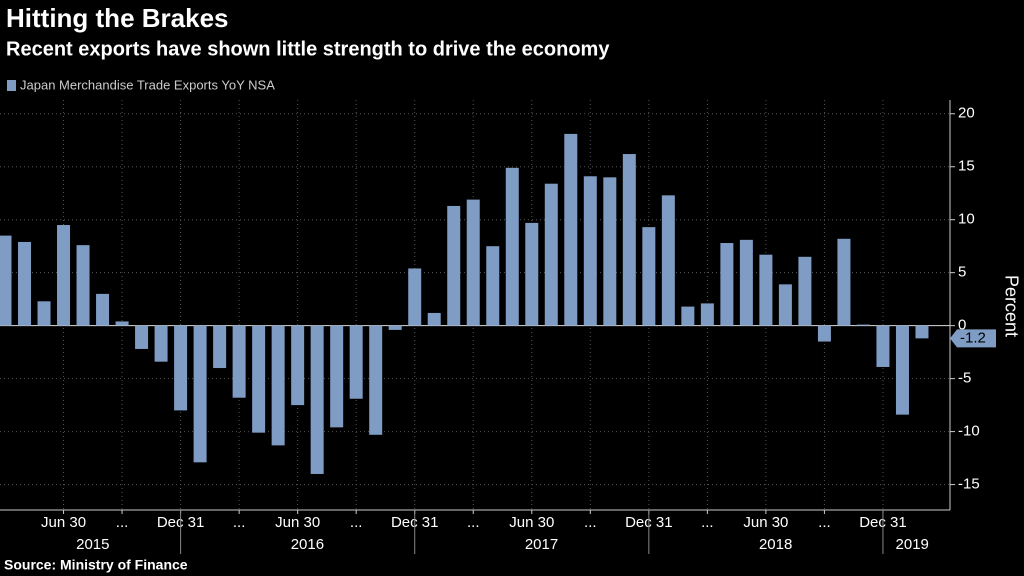 Image resolution: width=1024 pixels, height=576 pixels. Describe the element at coordinates (117, 18) in the screenshot. I see `chart-title: Hitting the Brakes` at that location.